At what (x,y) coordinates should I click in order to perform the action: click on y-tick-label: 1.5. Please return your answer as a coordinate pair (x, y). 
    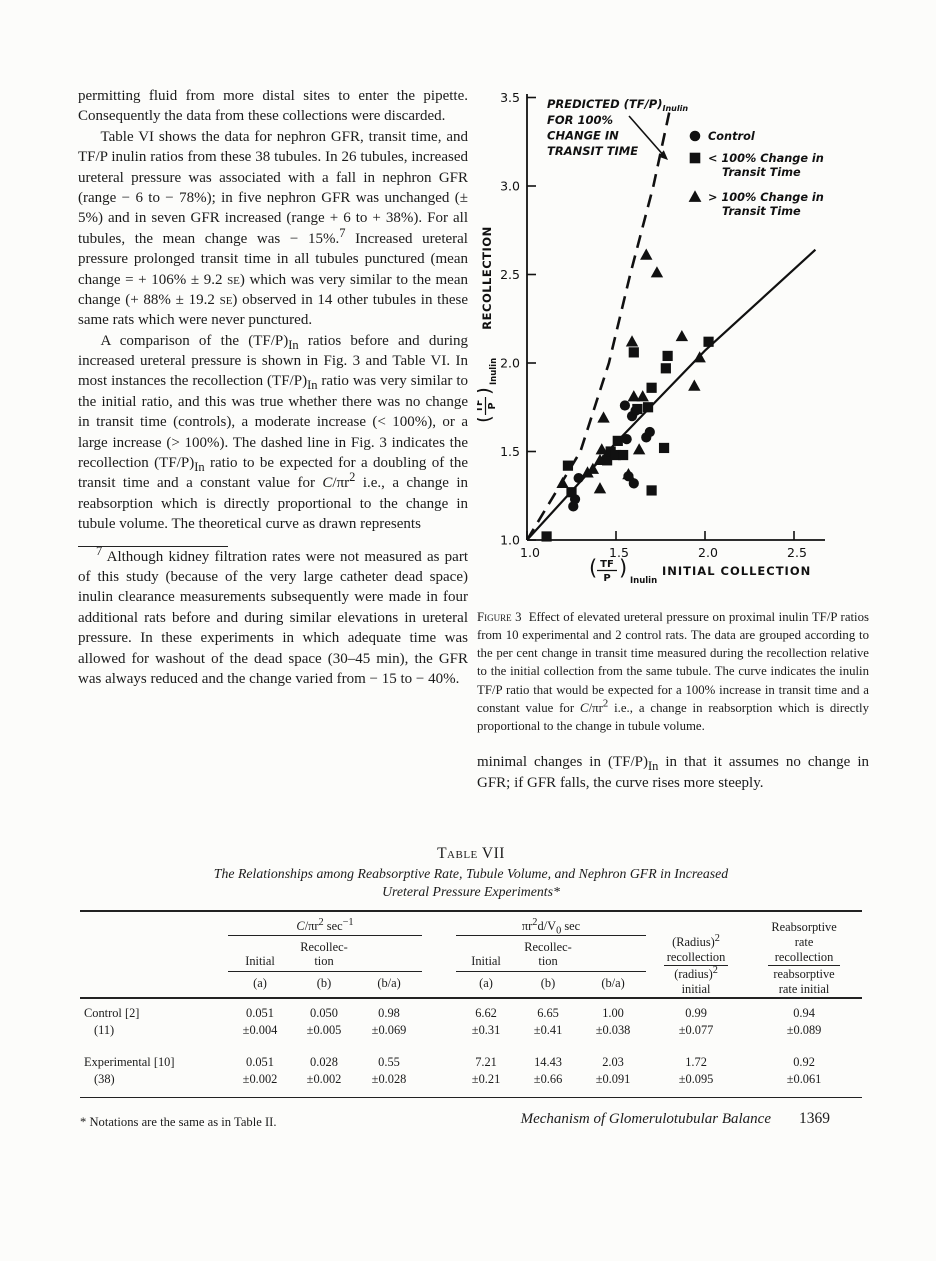
    Looking at the image, I should click on (510, 451).